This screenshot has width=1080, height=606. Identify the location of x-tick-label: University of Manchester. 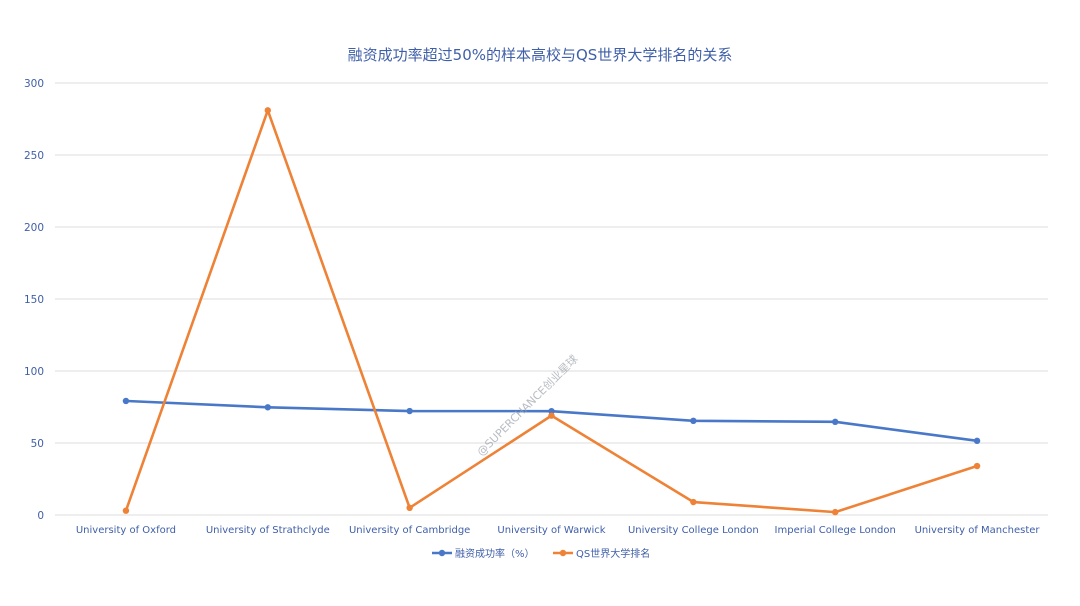
(978, 530).